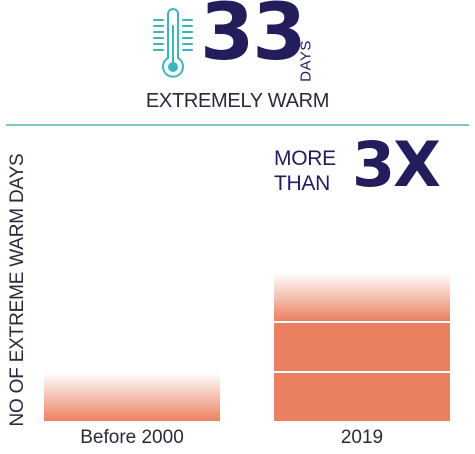  Describe the element at coordinates (305, 171) in the screenshot. I see `annotation-prefix: MORE THAN` at that location.